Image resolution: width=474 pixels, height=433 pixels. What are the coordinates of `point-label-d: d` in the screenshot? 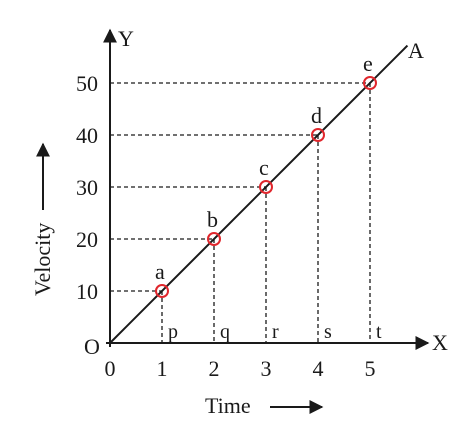 It's located at (316, 115).